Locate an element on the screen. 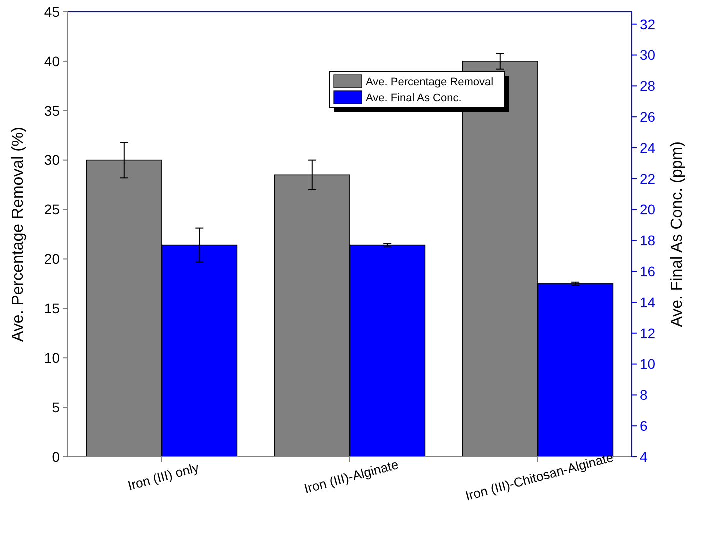 Image resolution: width=717 pixels, height=537 pixels. y-tick-label: 0 is located at coordinates (56, 456).